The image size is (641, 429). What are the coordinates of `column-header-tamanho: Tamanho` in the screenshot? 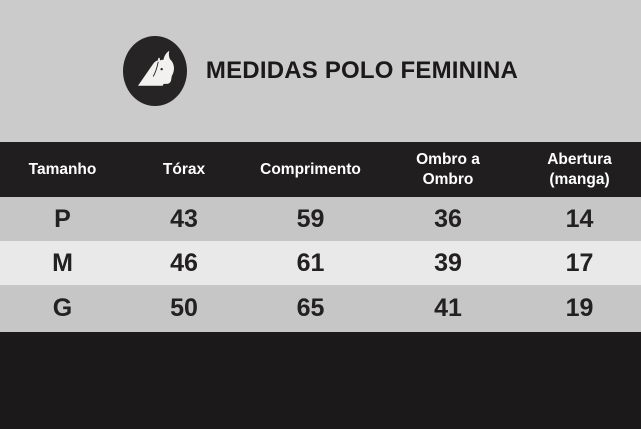 It's located at (62, 169).